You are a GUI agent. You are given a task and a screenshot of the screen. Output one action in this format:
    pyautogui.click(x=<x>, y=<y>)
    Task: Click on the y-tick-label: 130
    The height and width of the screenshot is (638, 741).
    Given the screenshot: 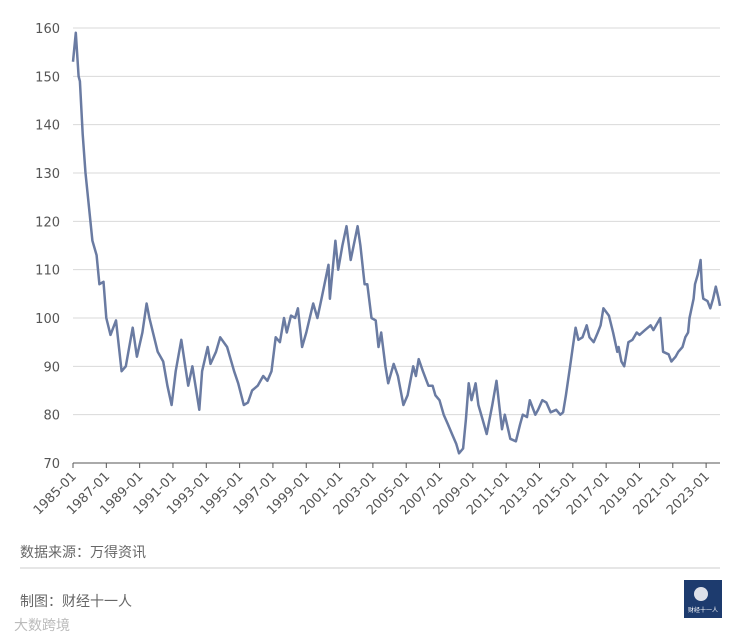 What is the action you would take?
    pyautogui.click(x=47, y=174)
    